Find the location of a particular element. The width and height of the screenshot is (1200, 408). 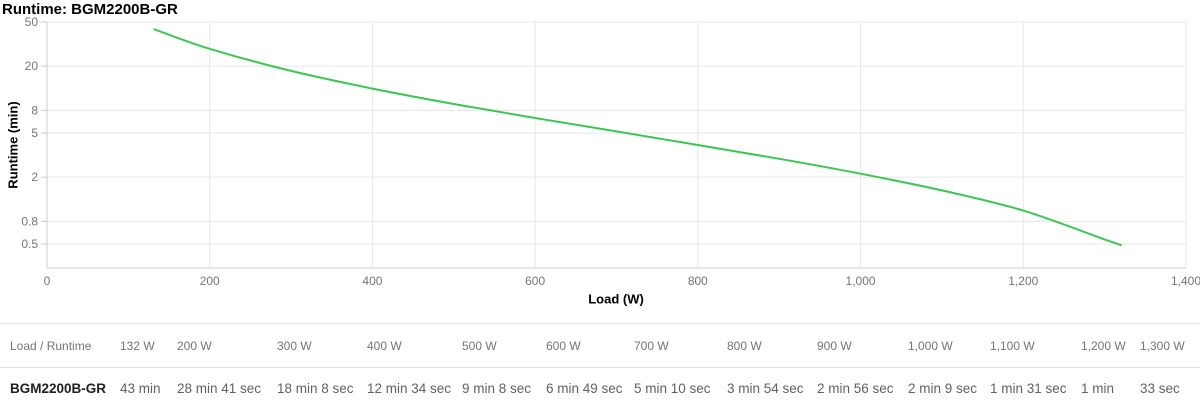

runtime-value-cell: 12 min 34 sec is located at coordinates (404, 387).